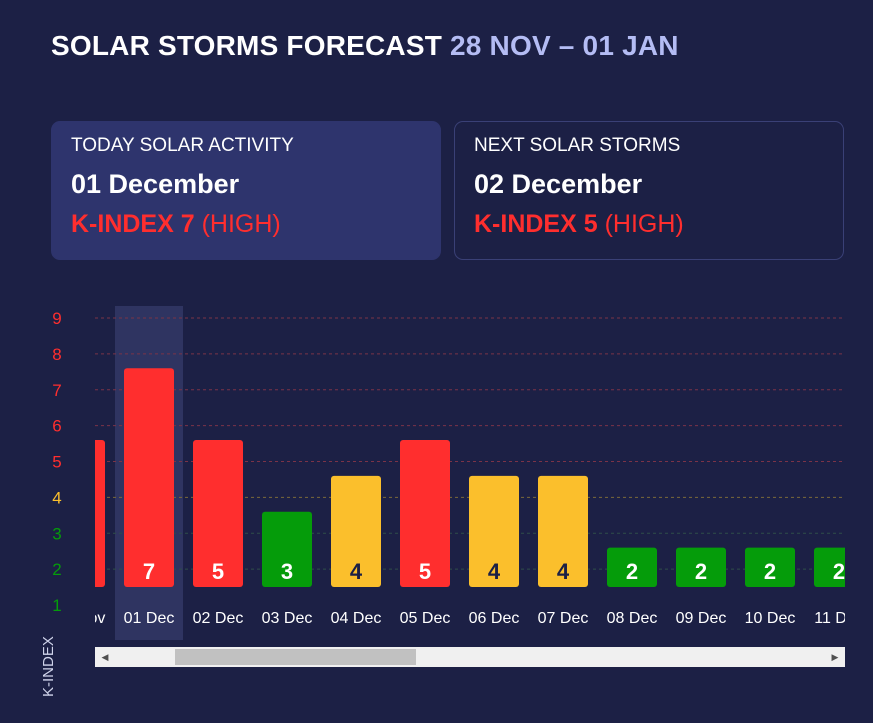 Image resolution: width=873 pixels, height=723 pixels. I want to click on y-tick-label: 2, so click(56, 569).